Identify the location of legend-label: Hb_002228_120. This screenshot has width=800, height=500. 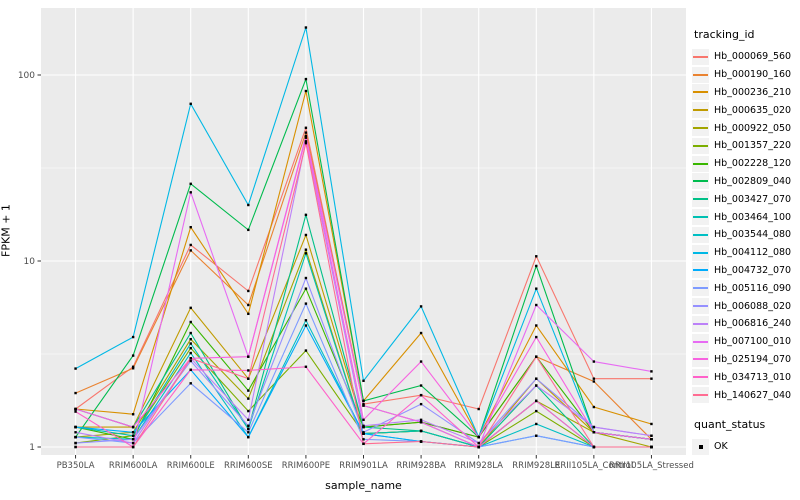
(753, 164).